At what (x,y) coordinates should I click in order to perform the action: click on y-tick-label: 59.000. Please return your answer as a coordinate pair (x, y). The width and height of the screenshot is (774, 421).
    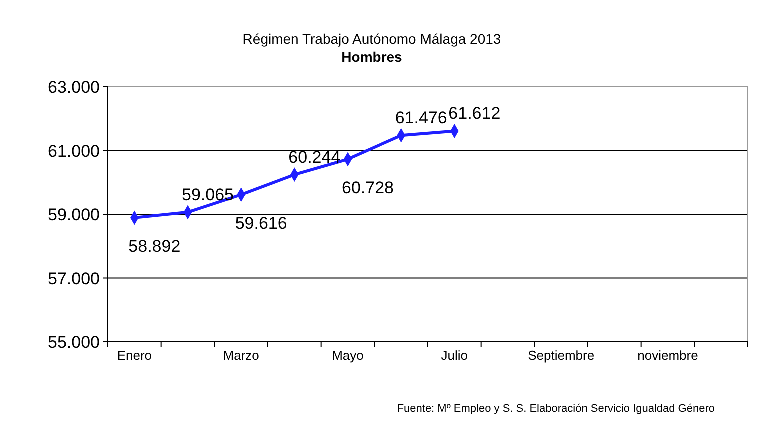
    Looking at the image, I should click on (74, 215).